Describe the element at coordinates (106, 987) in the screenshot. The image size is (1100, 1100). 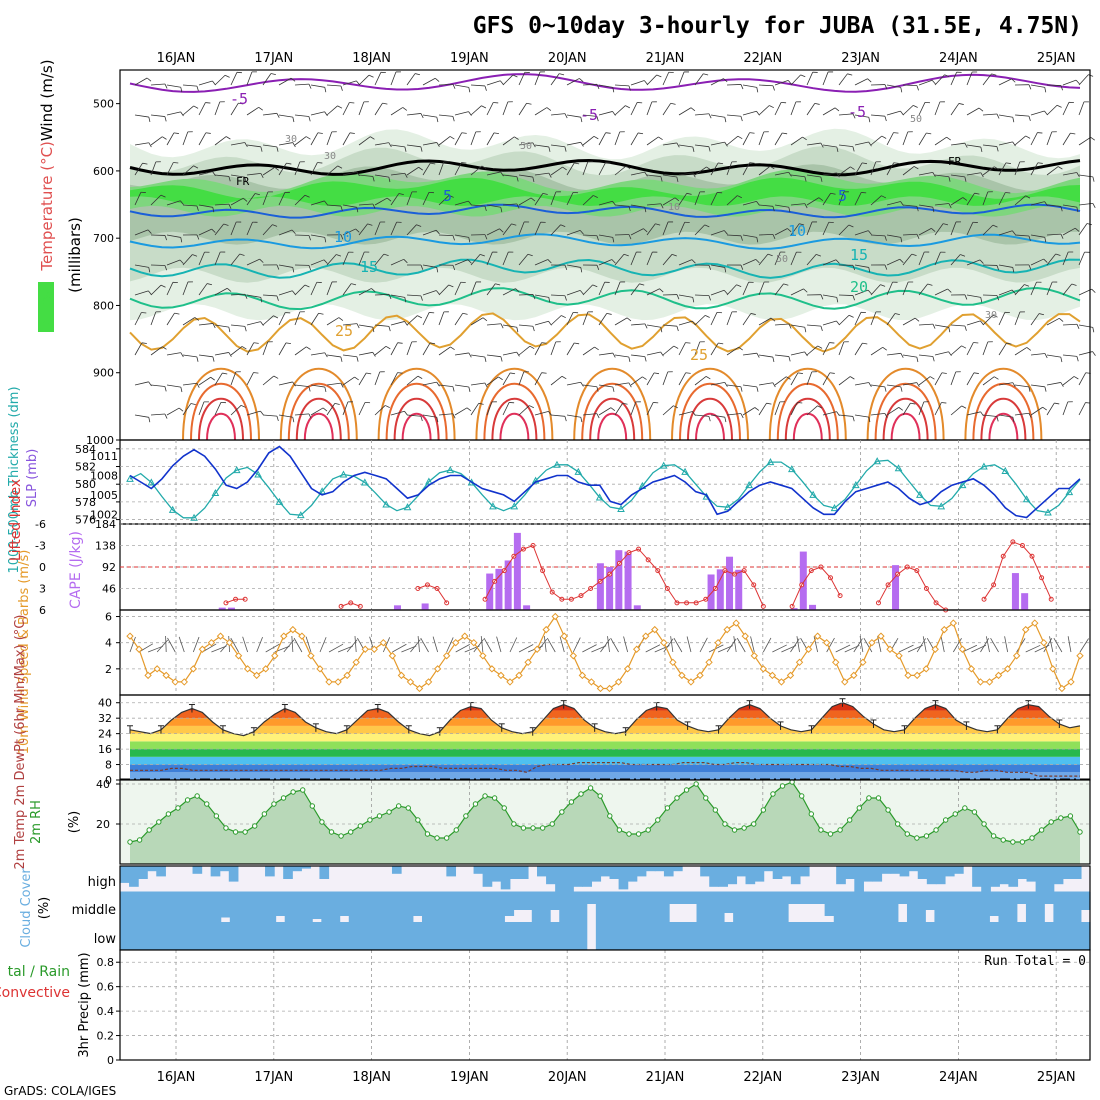
I see `y-tick-label: 0.6` at that location.